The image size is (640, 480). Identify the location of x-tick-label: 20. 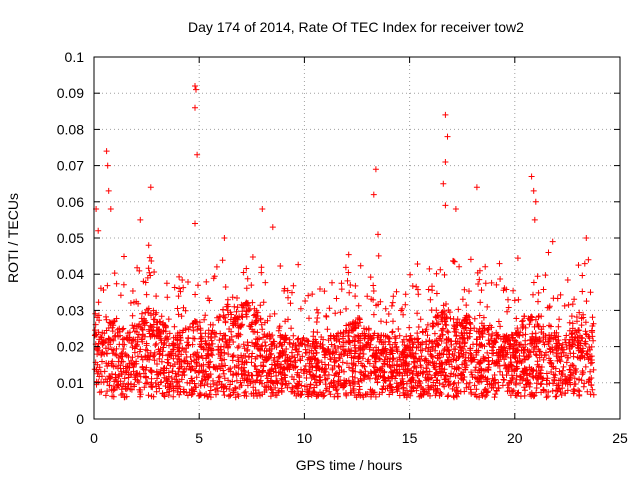
(515, 438).